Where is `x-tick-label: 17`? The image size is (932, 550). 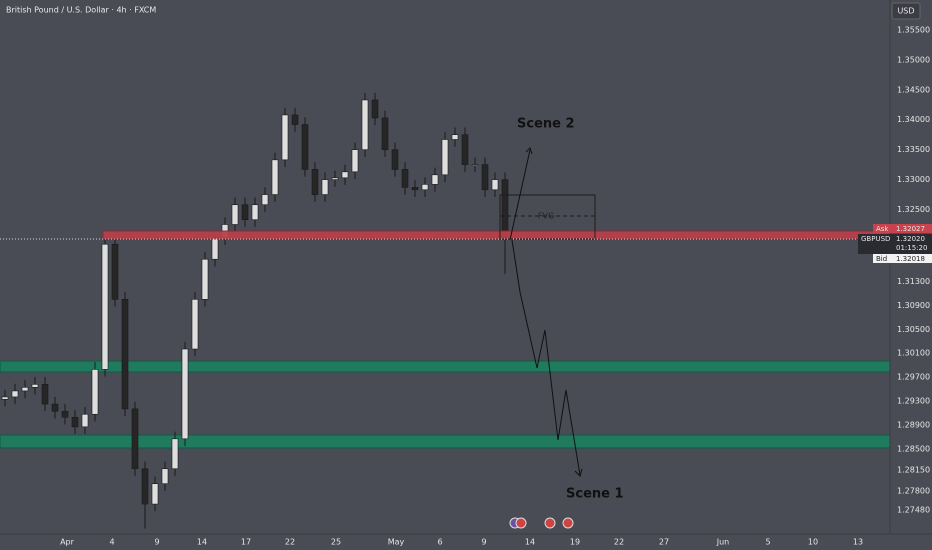 x-tick-label: 17 is located at coordinates (246, 542).